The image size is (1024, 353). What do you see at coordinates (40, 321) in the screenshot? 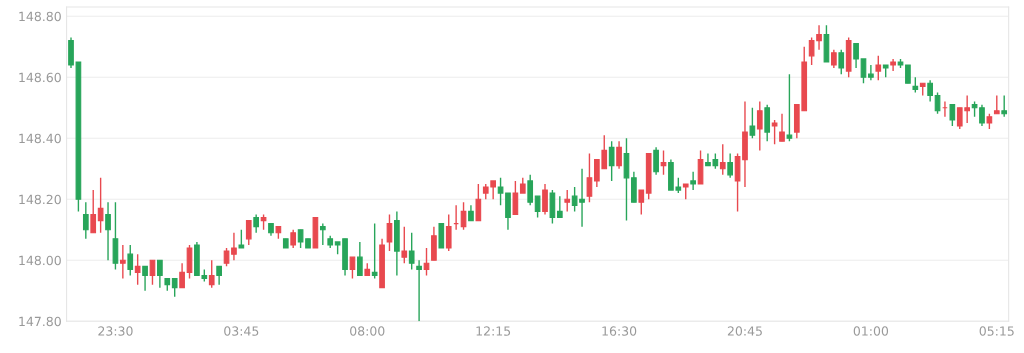
I see `y-tick-label: 147.80` at bounding box center [40, 321].